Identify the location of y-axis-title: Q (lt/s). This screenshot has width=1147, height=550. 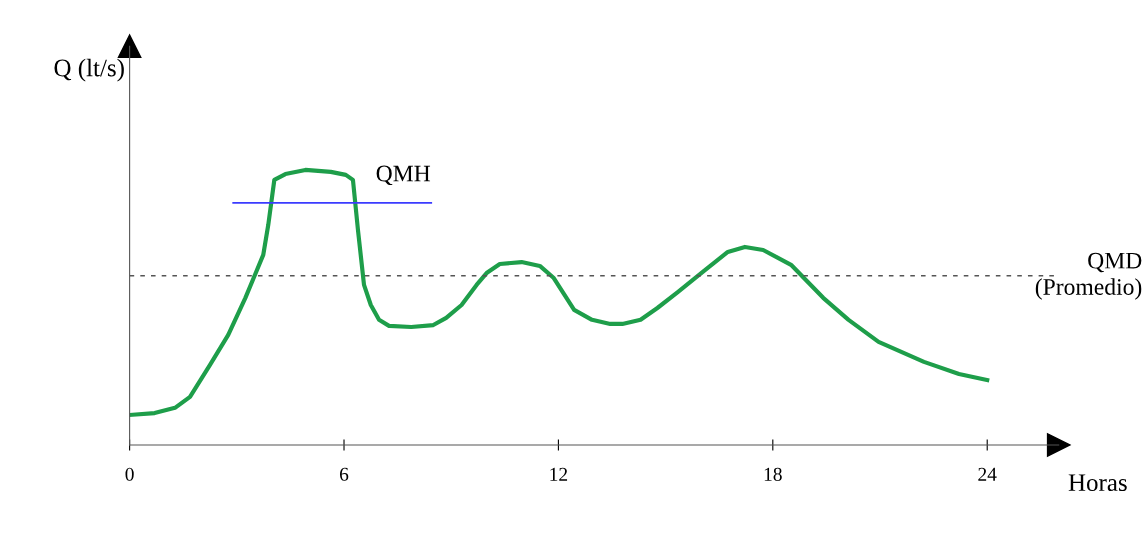
(89, 70).